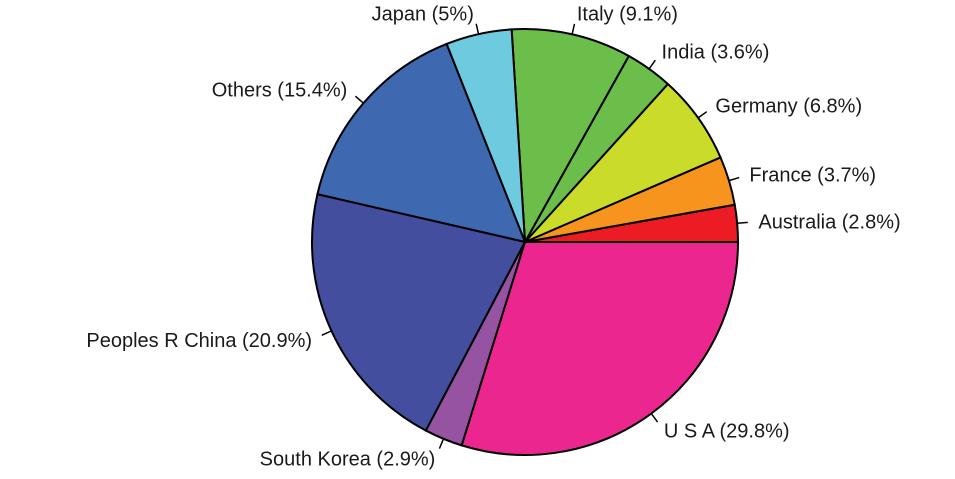  I want to click on slice-label: Australia (2.8%), so click(829, 222).